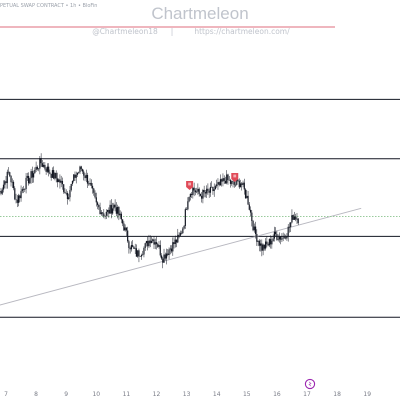  I want to click on x-tick-label-13: 13, so click(187, 394).